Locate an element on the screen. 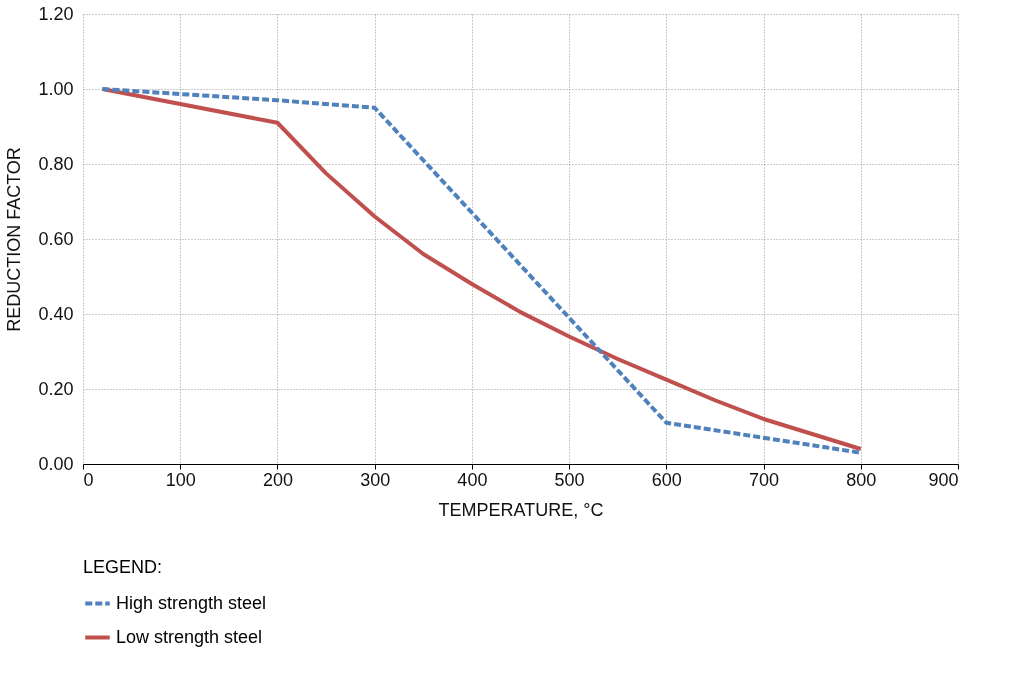 The width and height of the screenshot is (1023, 692). y-tick-label: 0.20 is located at coordinates (56, 388).